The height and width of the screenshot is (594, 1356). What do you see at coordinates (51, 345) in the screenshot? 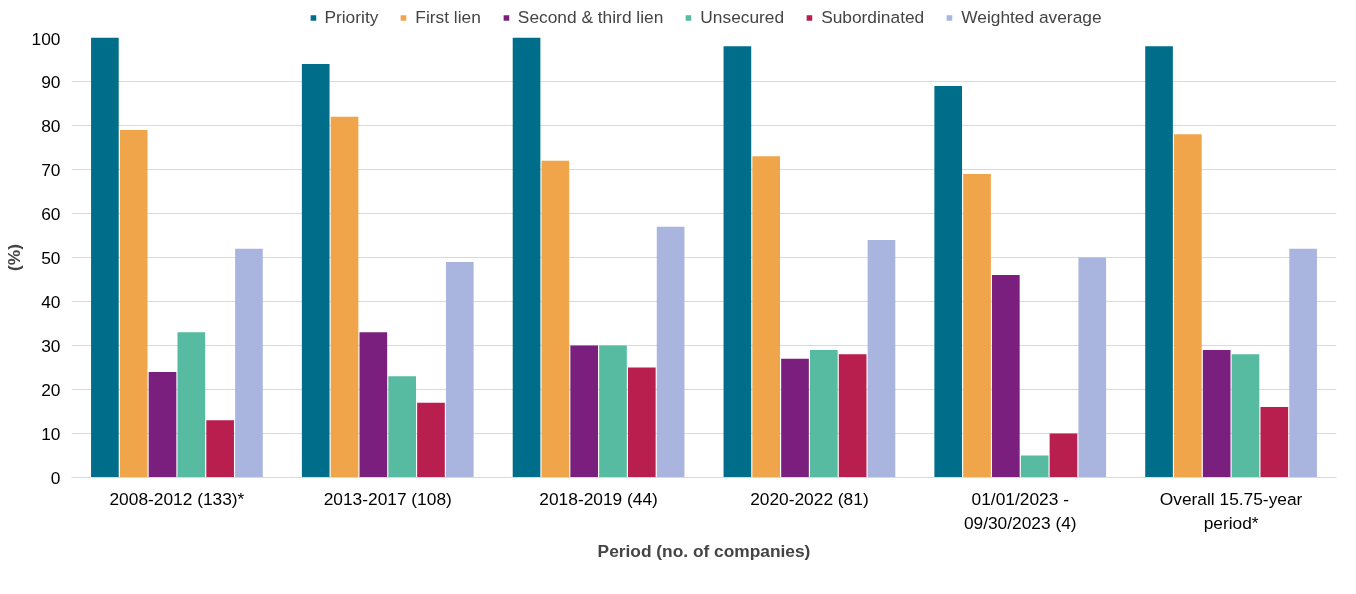
I see `y-tick-label: 30` at bounding box center [51, 345].